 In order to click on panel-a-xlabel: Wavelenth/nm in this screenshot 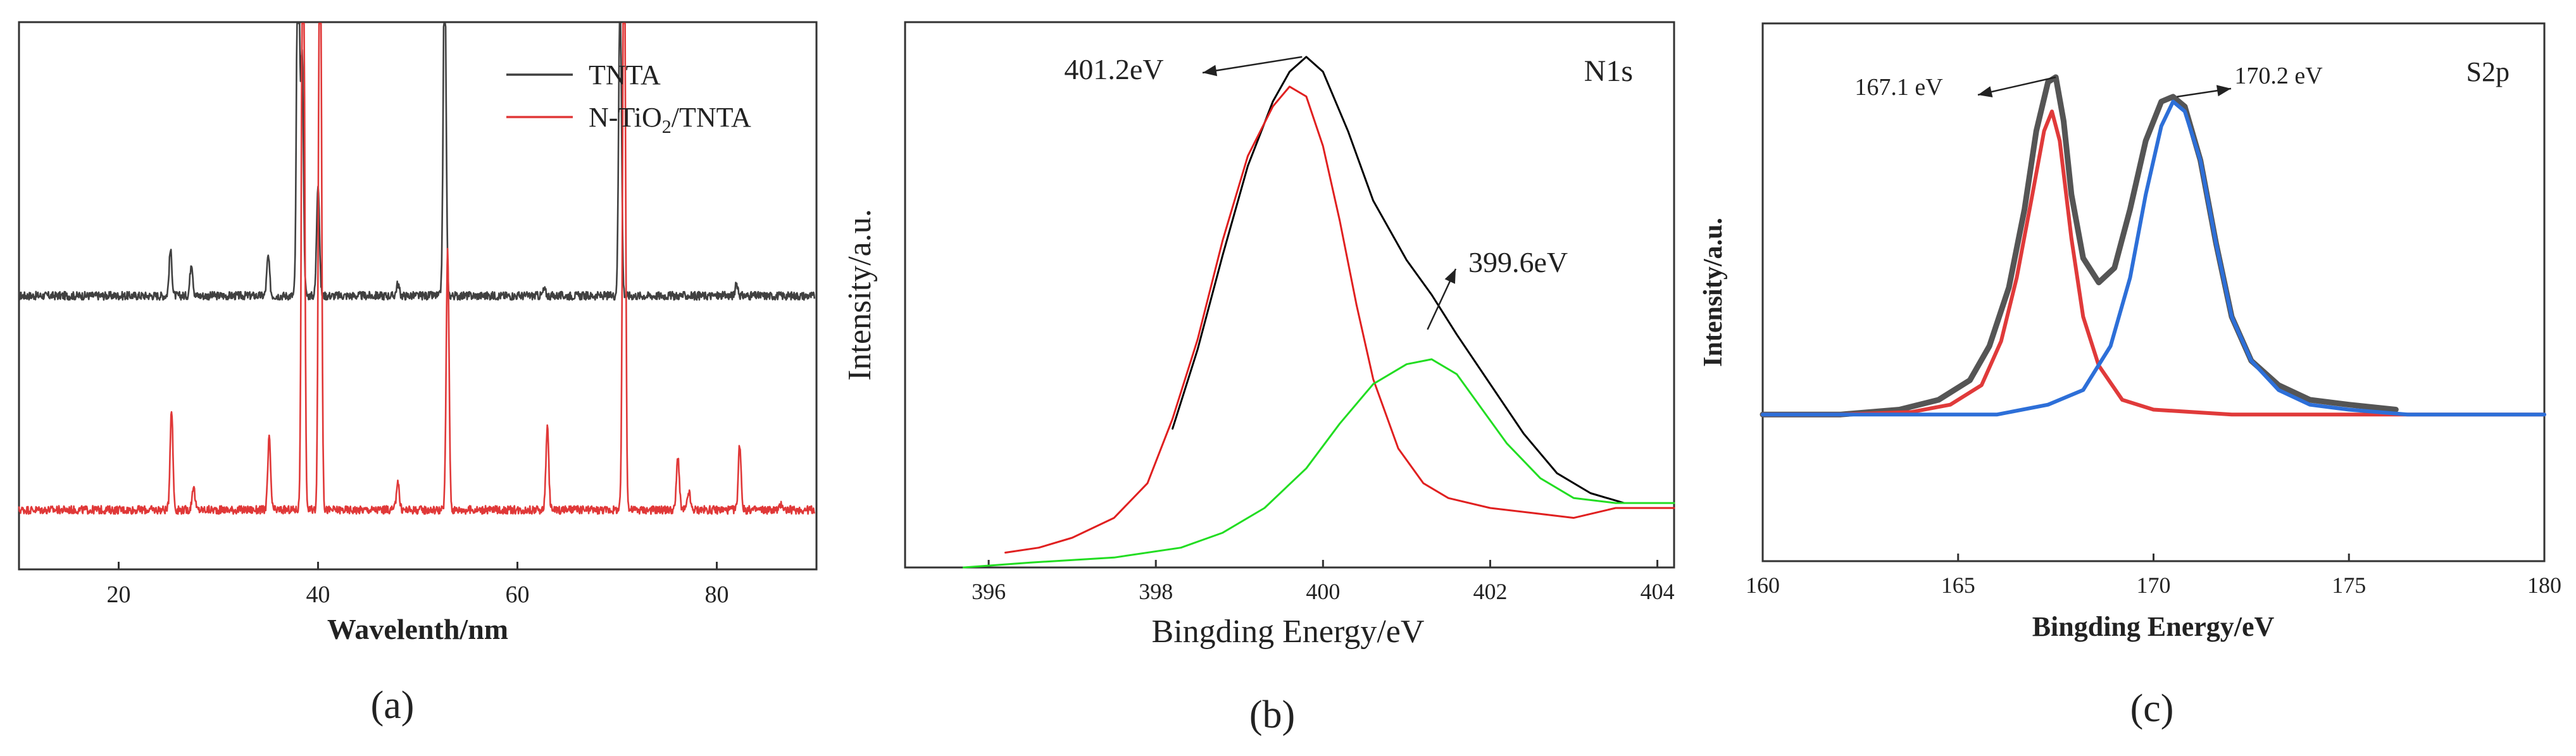, I will do `click(418, 629)`.